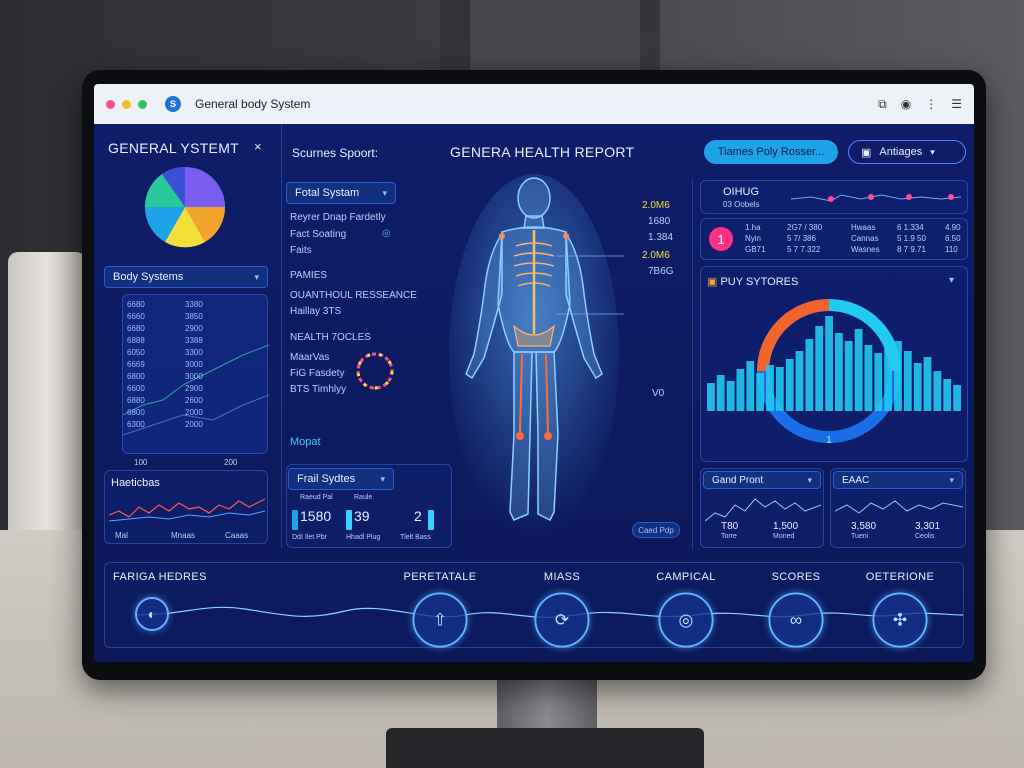  Describe the element at coordinates (186, 277) in the screenshot. I see `body-systems-dropdown: Body Systems ▾` at that location.